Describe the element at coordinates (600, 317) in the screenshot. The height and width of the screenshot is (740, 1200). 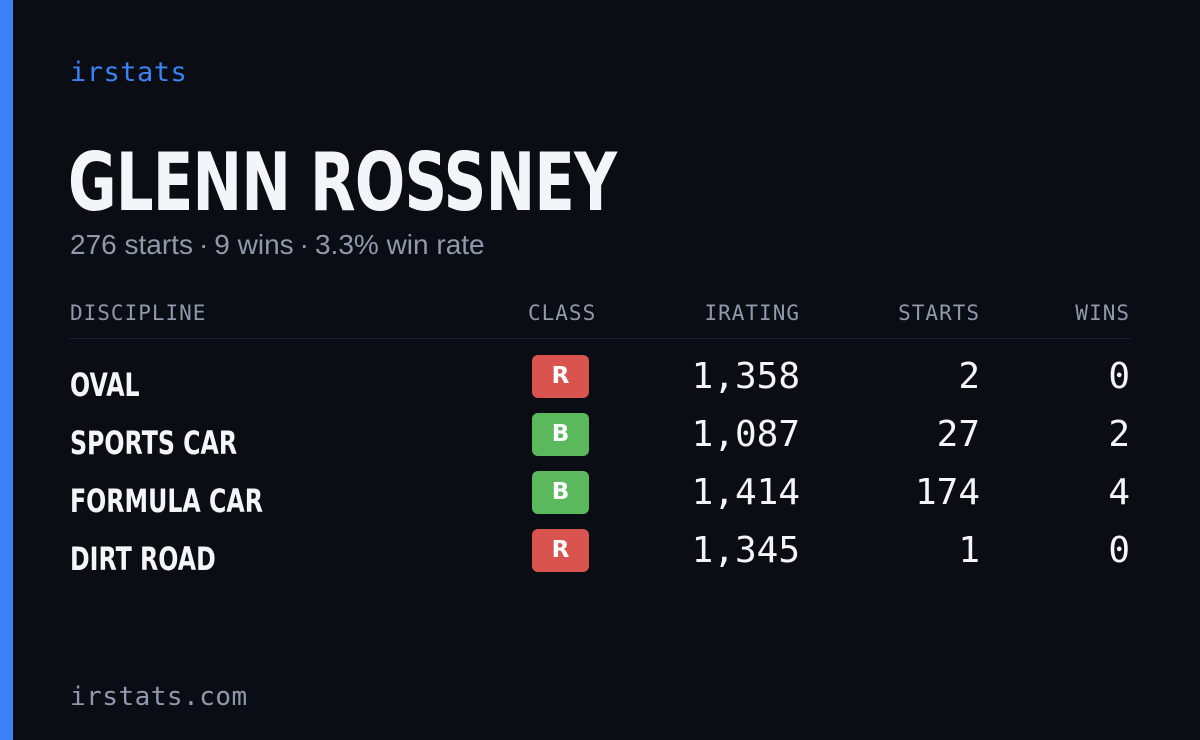
I see `table-header: DISCIPLINE CLASS IRATING STARTS WINS` at that location.